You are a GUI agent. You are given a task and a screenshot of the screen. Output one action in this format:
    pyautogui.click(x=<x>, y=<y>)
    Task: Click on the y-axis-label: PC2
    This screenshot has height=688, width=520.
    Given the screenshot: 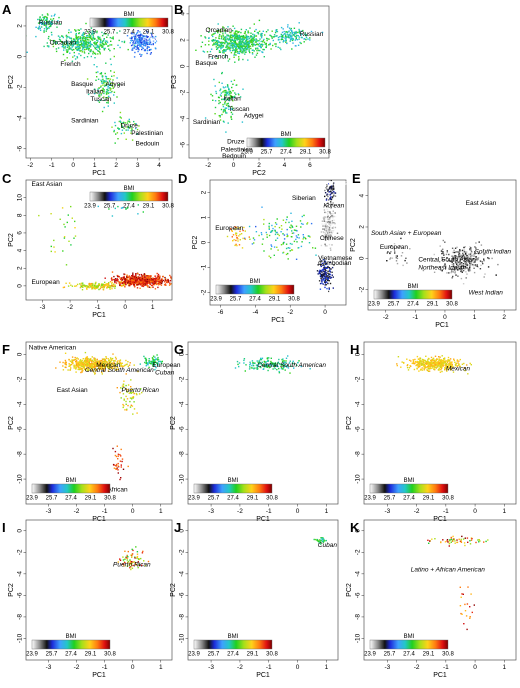 What is the action you would take?
    pyautogui.click(x=11, y=240)
    